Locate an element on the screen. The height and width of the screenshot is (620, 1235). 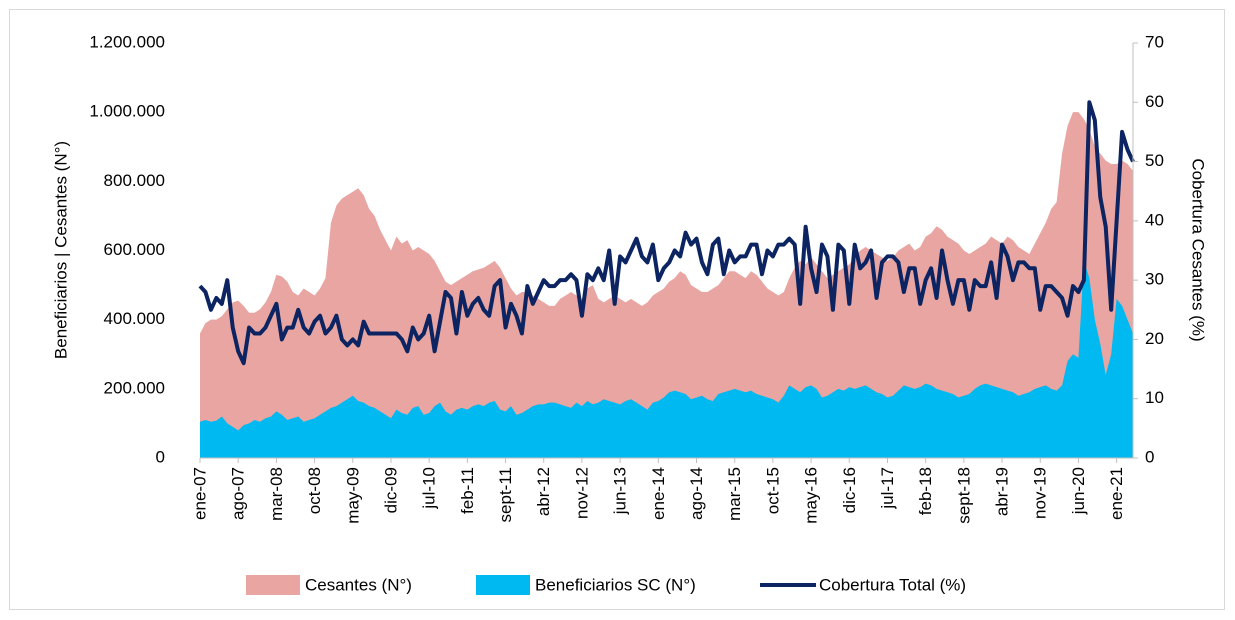
y-tick-label: 600.000 is located at coordinates (134, 249).